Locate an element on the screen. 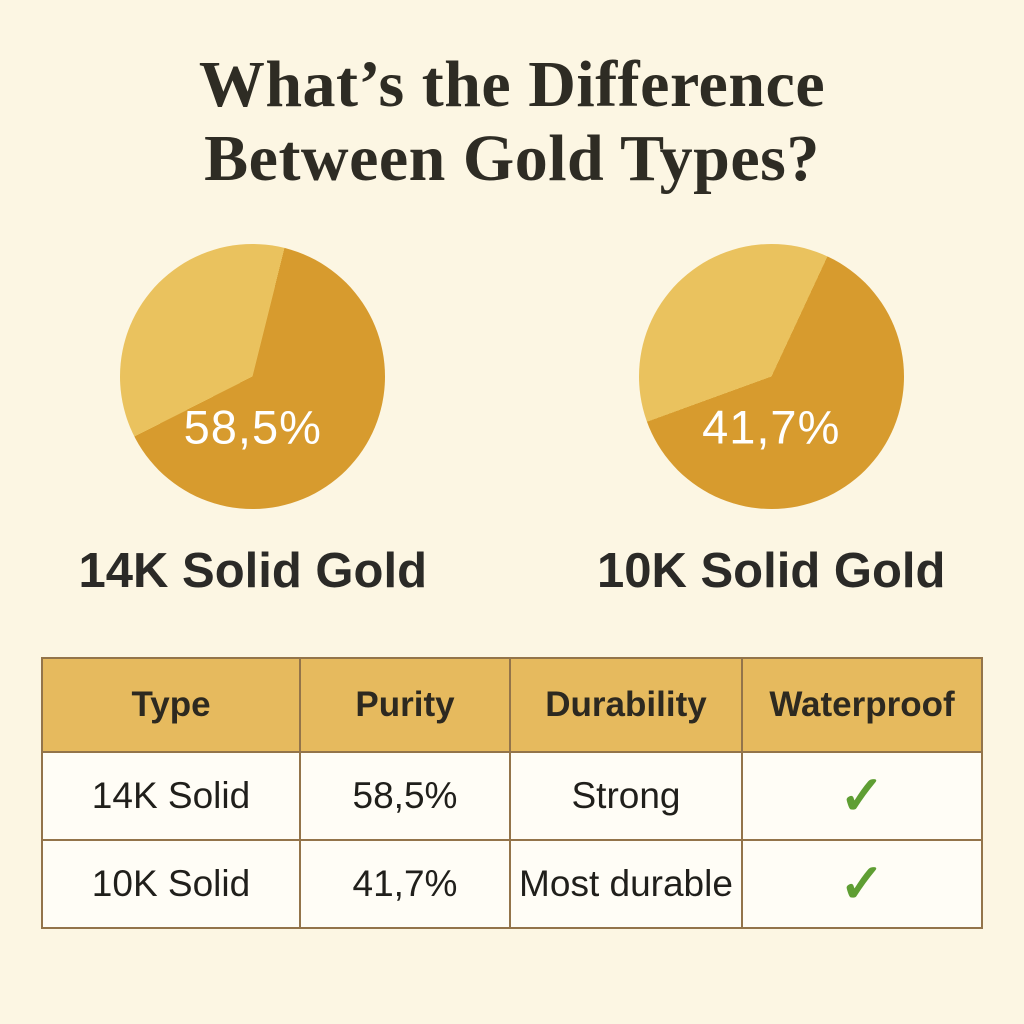 The height and width of the screenshot is (1024, 1024). pie-block-14k: 58,5% 14K Solid Gold is located at coordinates (252, 421).